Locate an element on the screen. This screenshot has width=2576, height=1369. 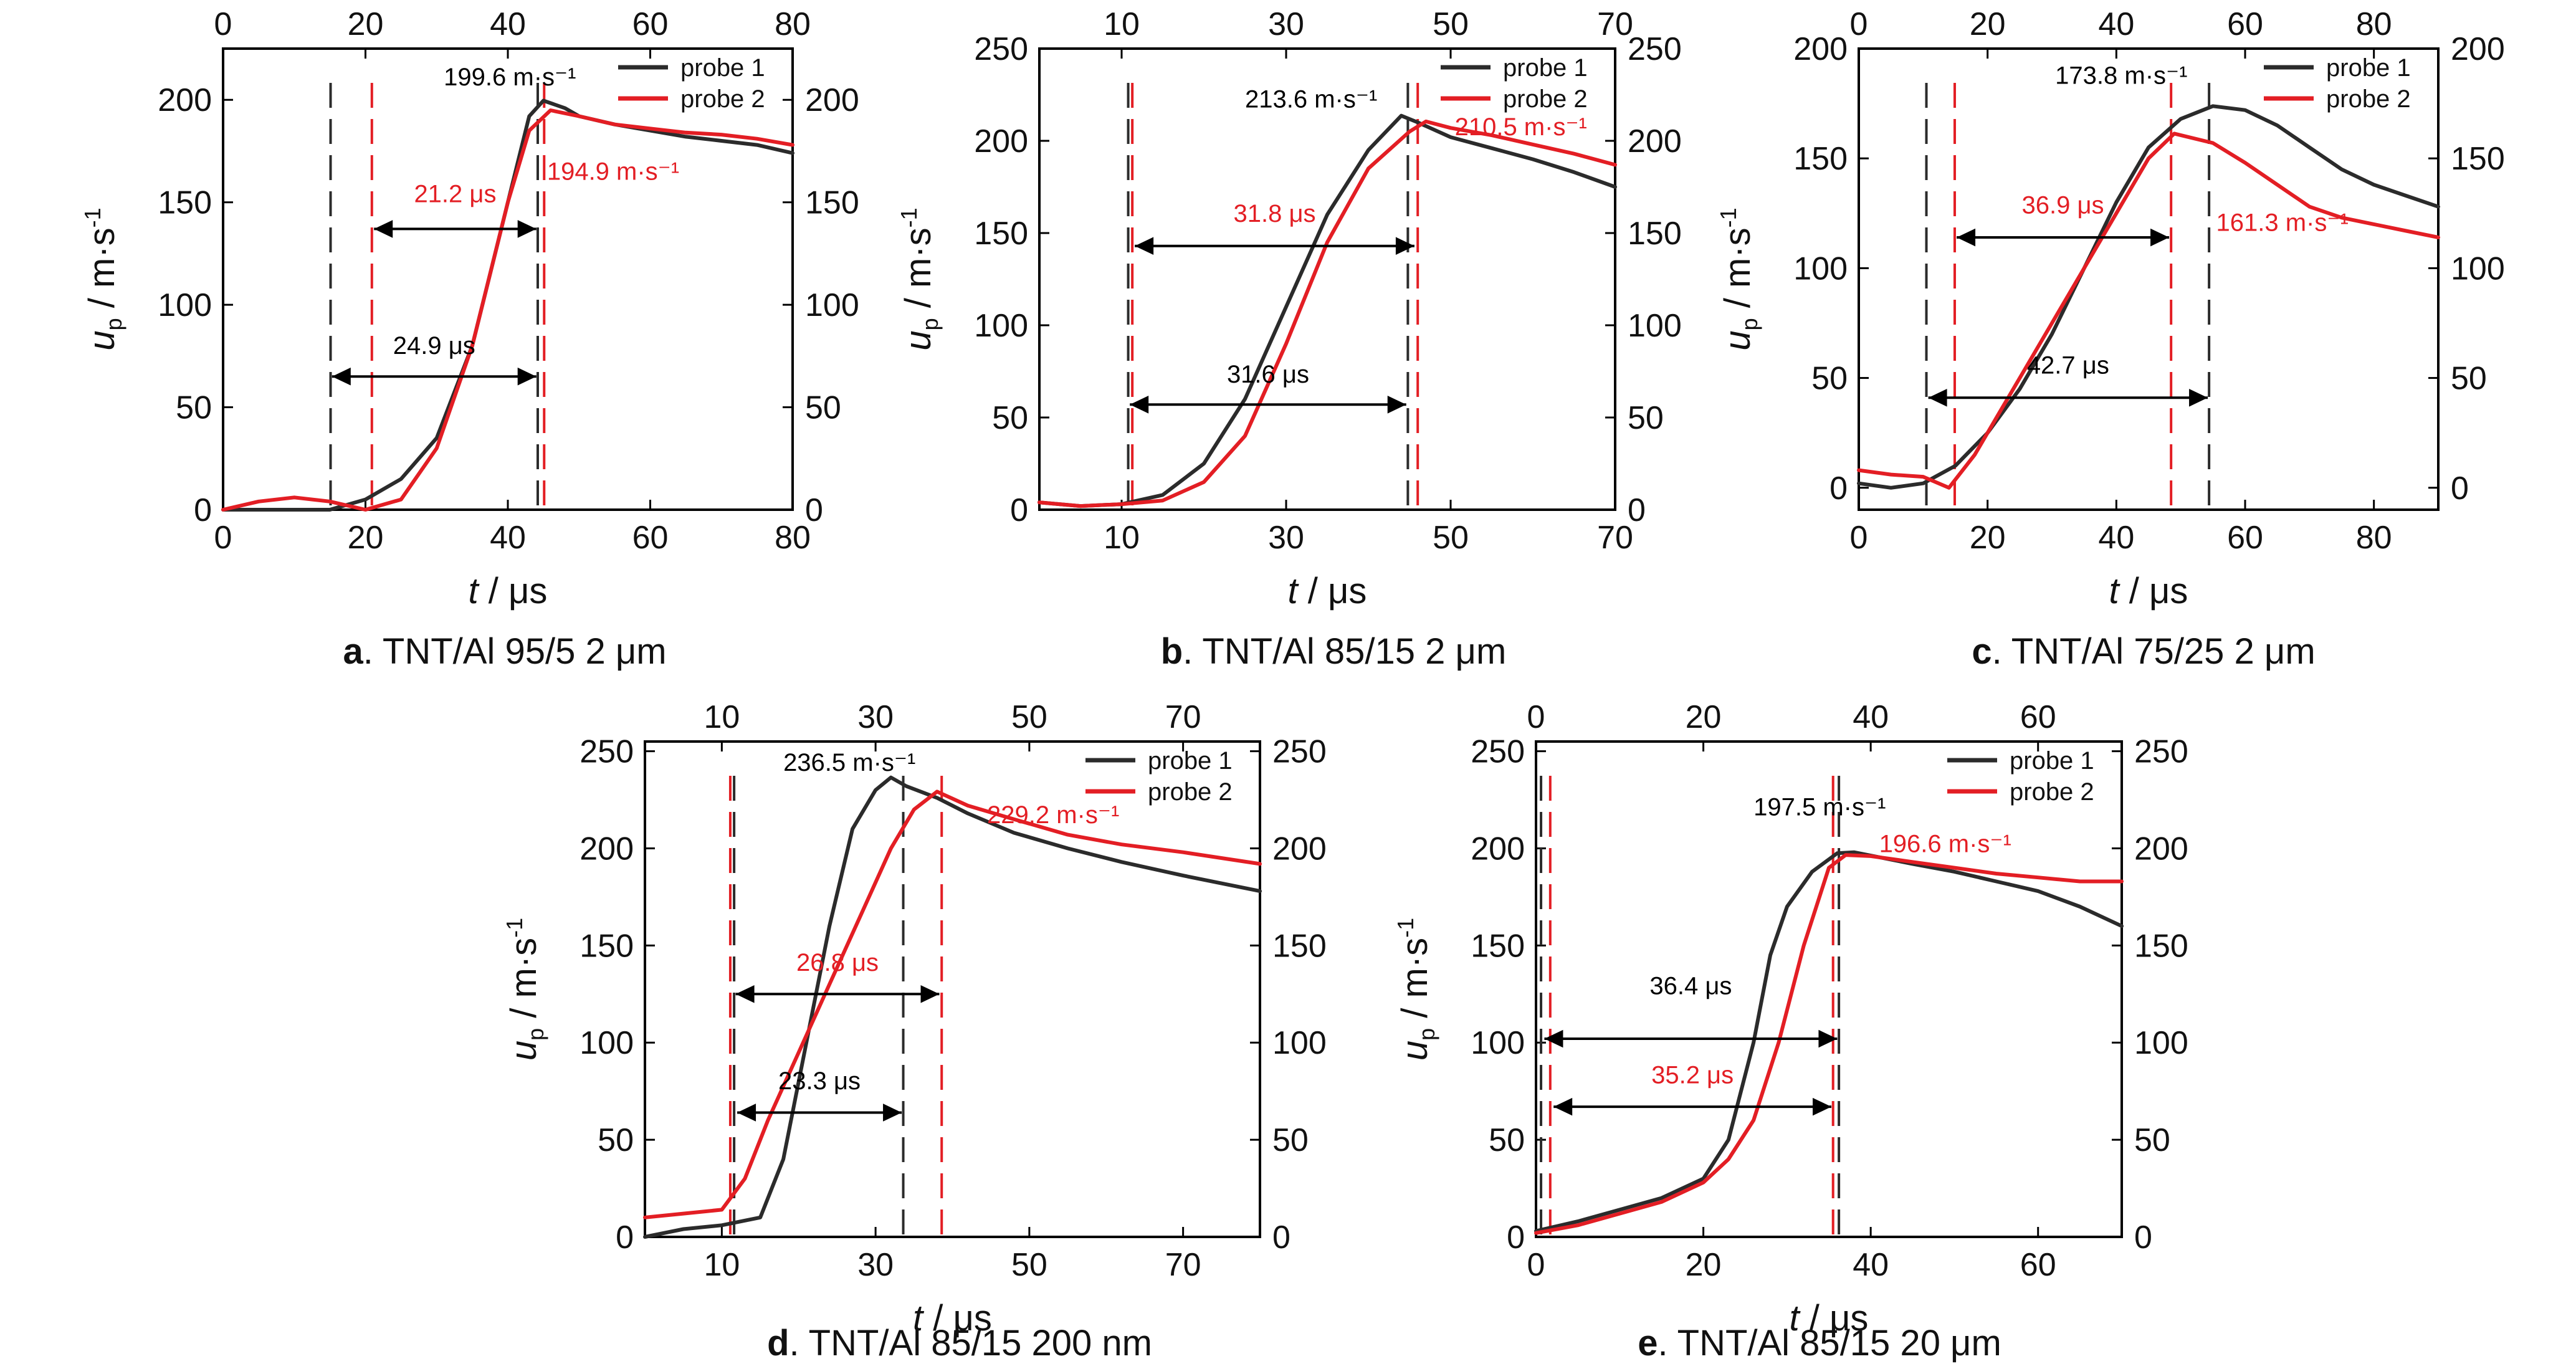
interval-label: 35.2 μs is located at coordinates (1692, 1075).